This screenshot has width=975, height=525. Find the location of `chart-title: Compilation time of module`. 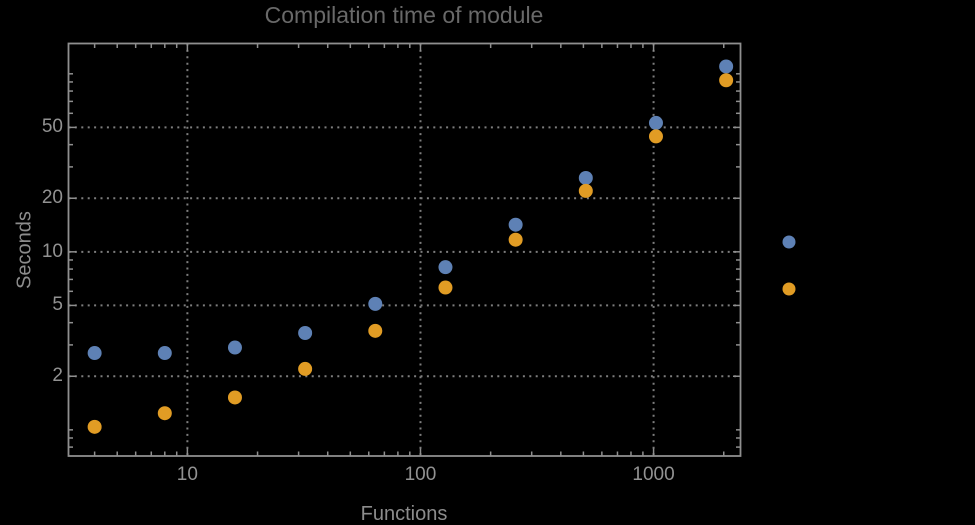

chart-title: Compilation time of module is located at coordinates (404, 15).